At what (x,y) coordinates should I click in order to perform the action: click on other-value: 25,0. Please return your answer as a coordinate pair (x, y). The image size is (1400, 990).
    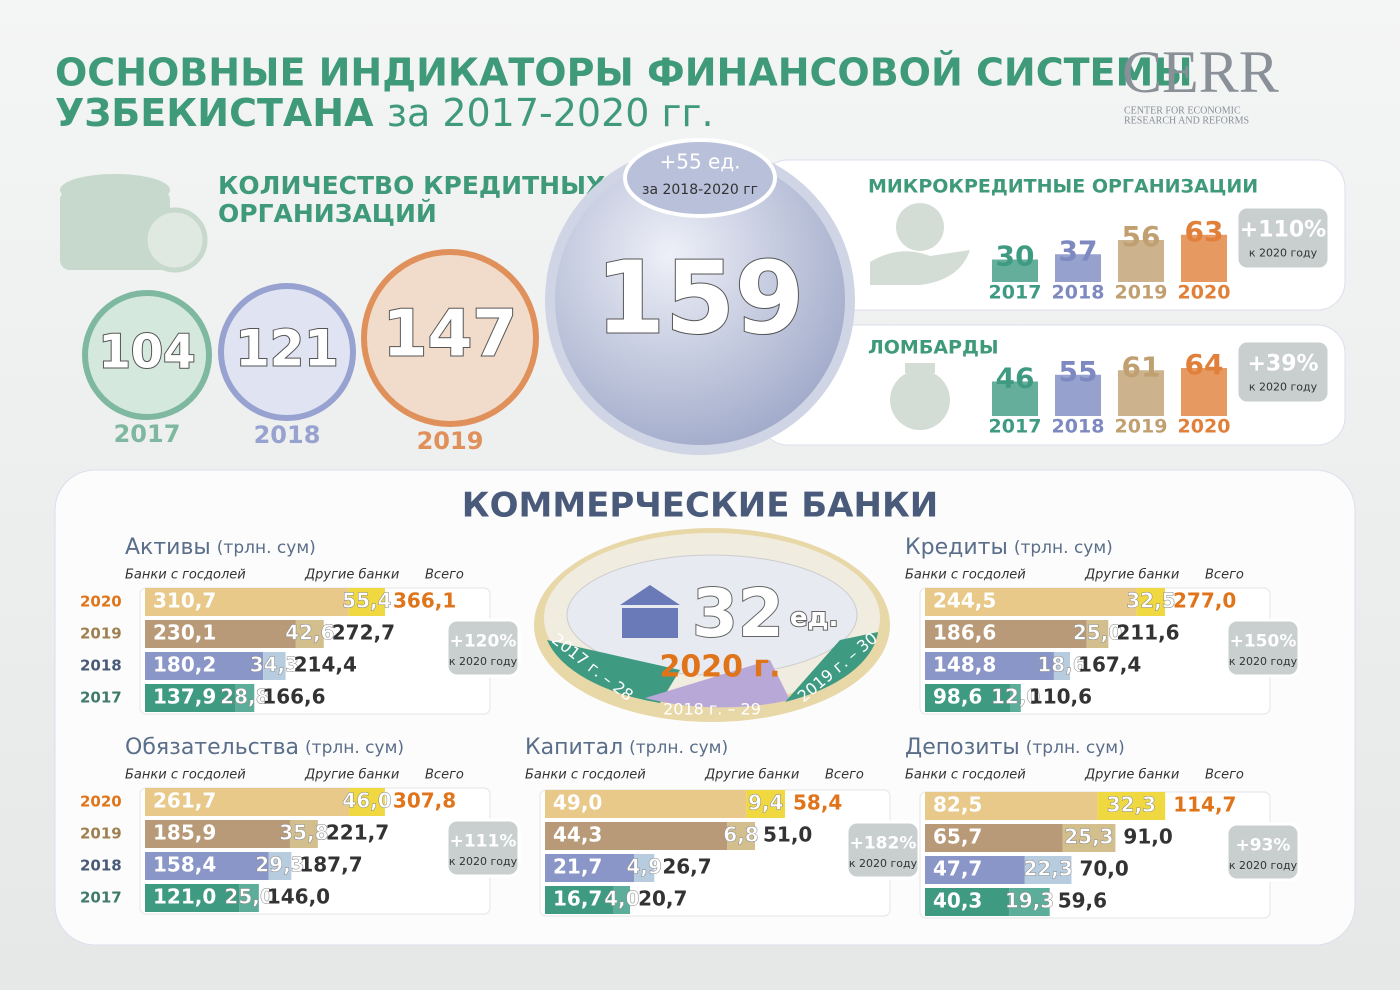
    Looking at the image, I should click on (248, 897).